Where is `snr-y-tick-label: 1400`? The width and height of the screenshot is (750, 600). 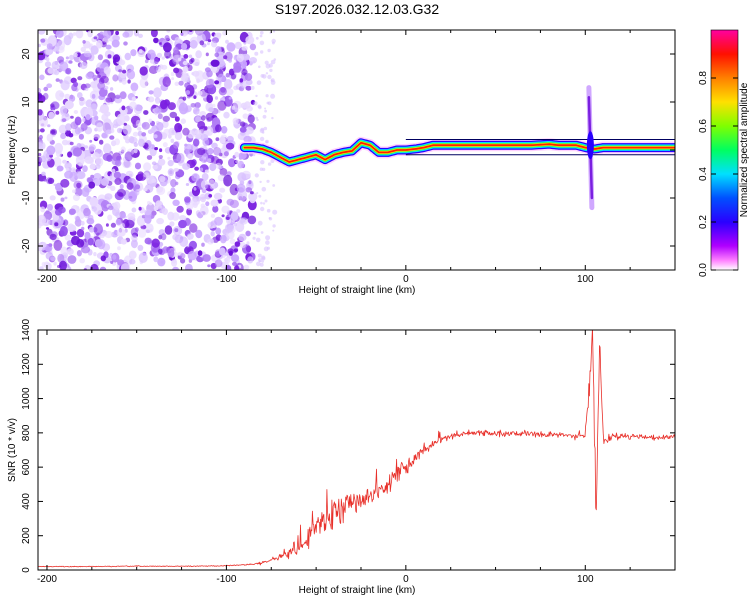
snr-y-tick-label: 1400 is located at coordinates (26, 329).